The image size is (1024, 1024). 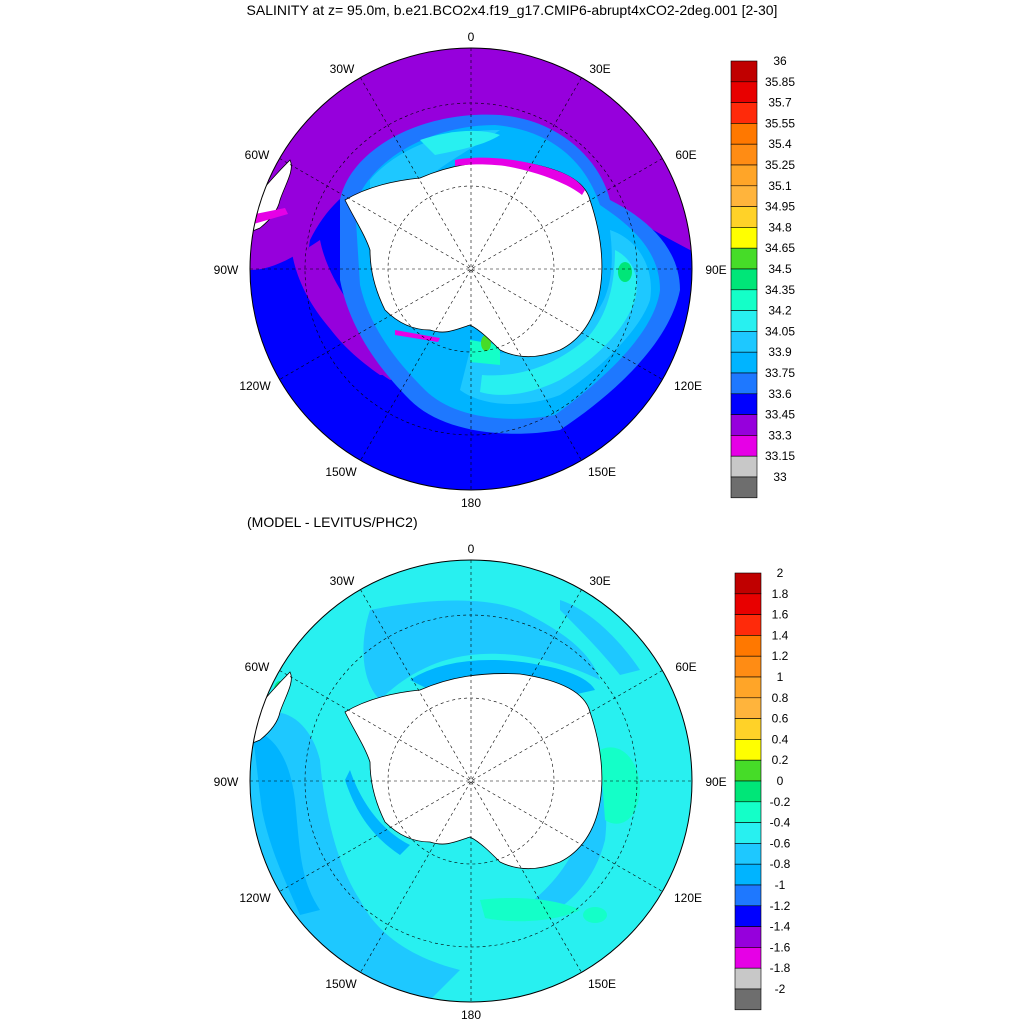 What do you see at coordinates (780, 781) in the screenshot?
I see `colorbar-label: 0` at bounding box center [780, 781].